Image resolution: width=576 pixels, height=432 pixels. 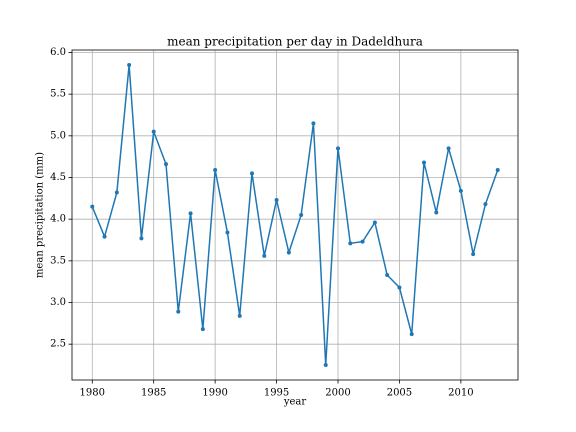 I want to click on y-tick-label: 5.0, so click(x=58, y=135).